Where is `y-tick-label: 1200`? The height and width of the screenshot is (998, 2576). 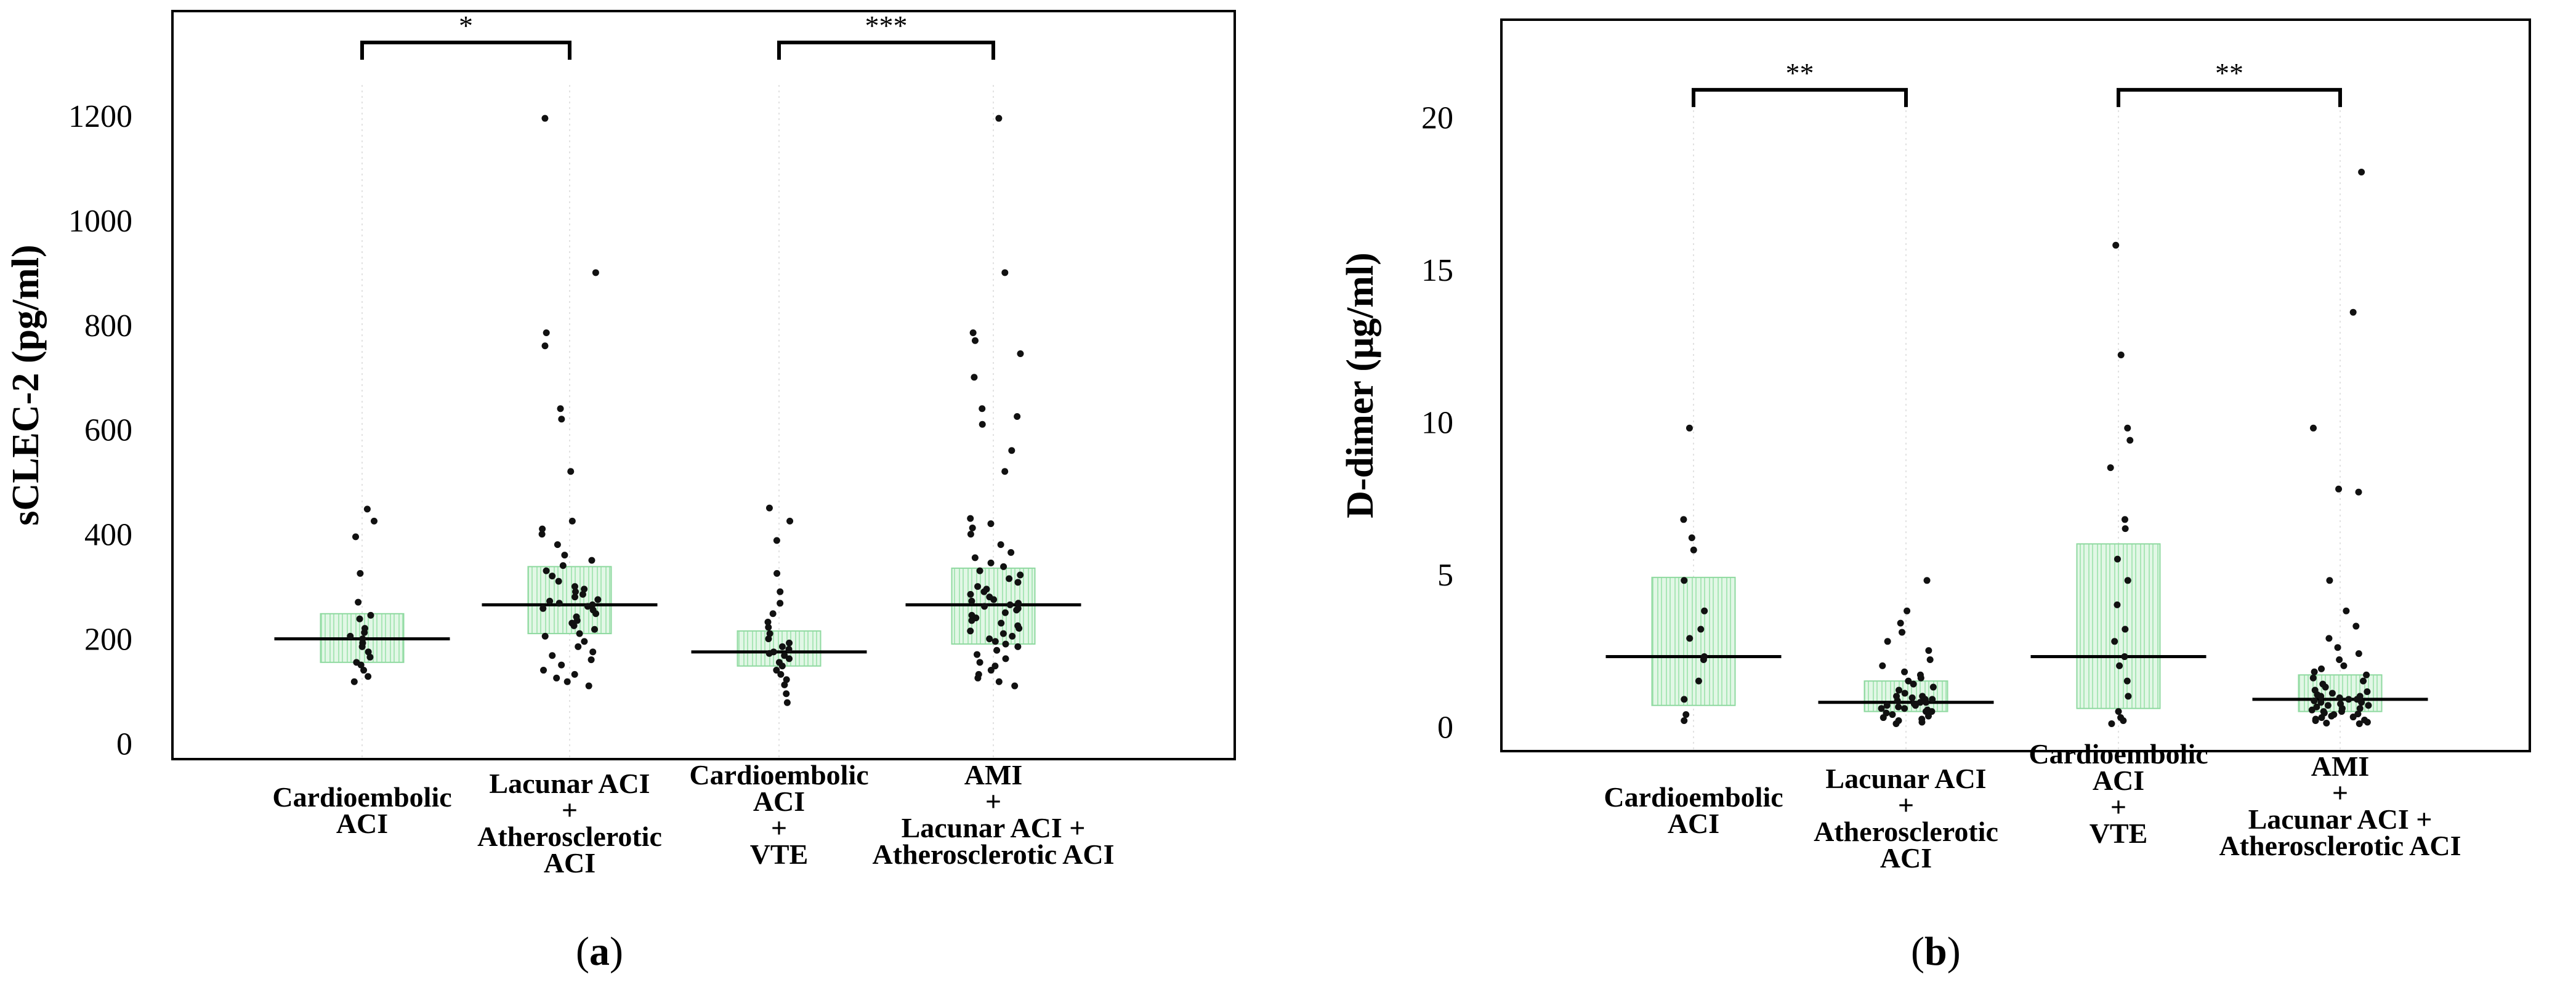
y-tick-label: 1200 is located at coordinates (100, 116).